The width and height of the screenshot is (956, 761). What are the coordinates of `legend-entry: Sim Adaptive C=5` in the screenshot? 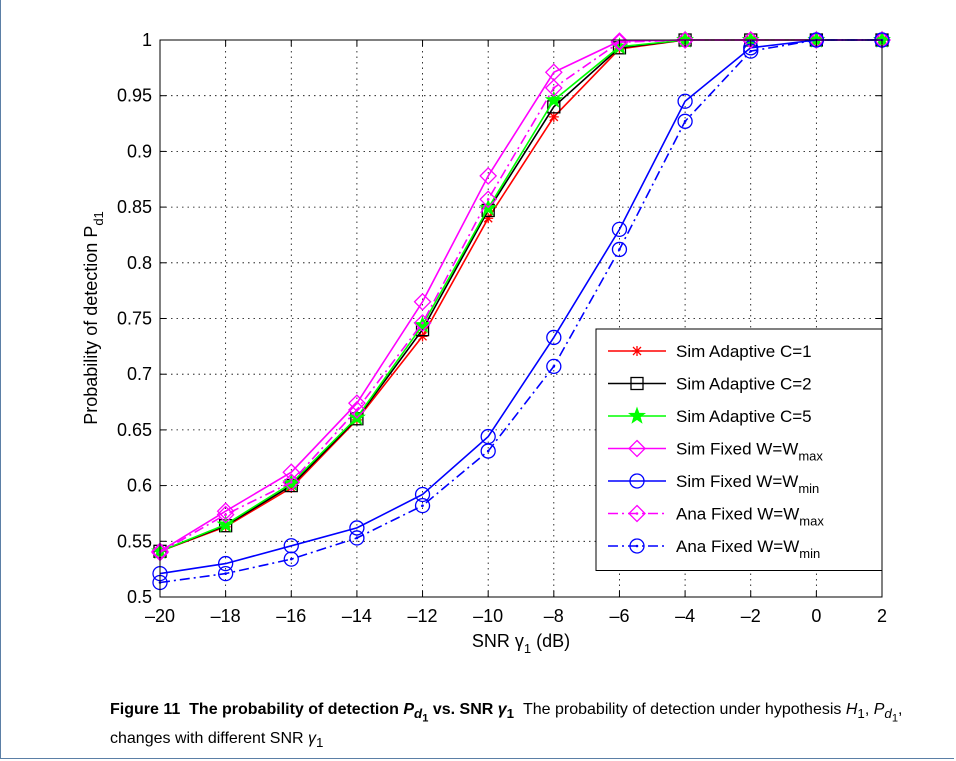 It's located at (710, 416).